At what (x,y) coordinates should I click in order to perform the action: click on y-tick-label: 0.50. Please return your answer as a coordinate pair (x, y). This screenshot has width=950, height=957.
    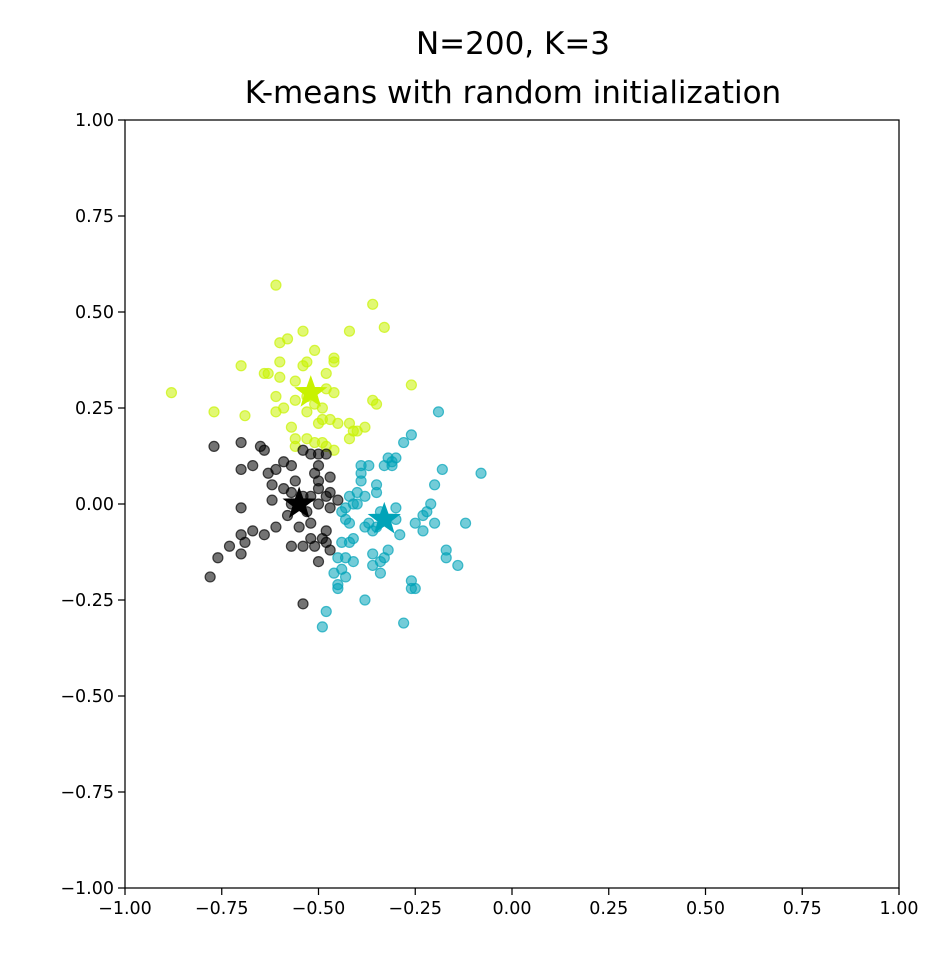
    Looking at the image, I should click on (94, 313).